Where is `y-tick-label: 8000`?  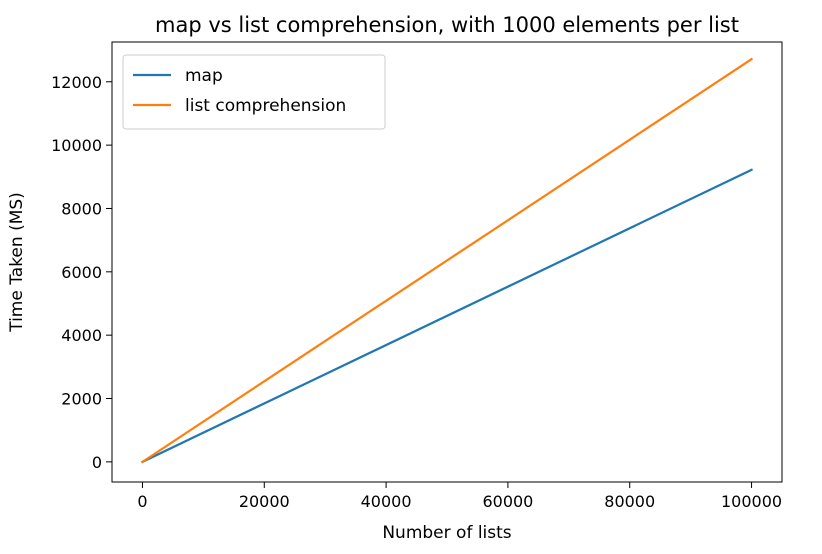
y-tick-label: 8000 is located at coordinates (81, 208).